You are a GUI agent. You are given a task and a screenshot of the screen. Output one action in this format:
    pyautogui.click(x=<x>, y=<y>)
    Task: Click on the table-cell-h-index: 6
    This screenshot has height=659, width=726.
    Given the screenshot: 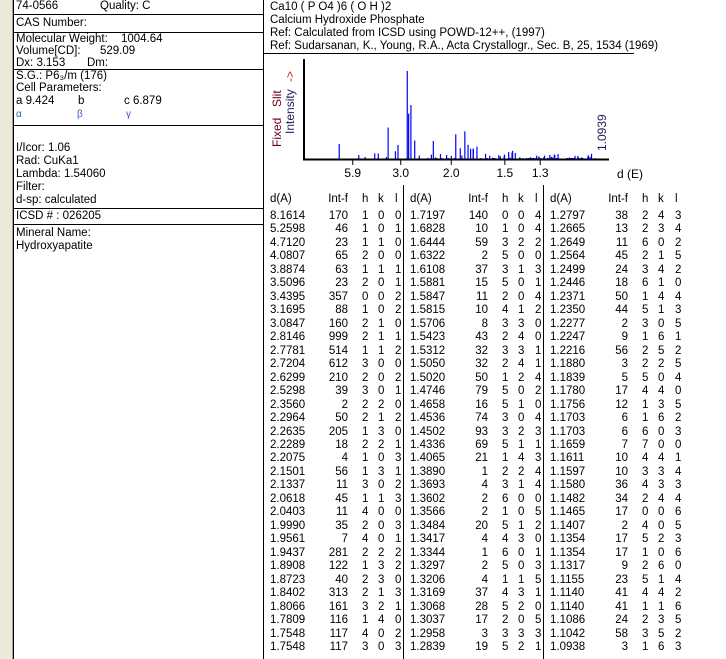 What is the action you would take?
    pyautogui.click(x=645, y=431)
    